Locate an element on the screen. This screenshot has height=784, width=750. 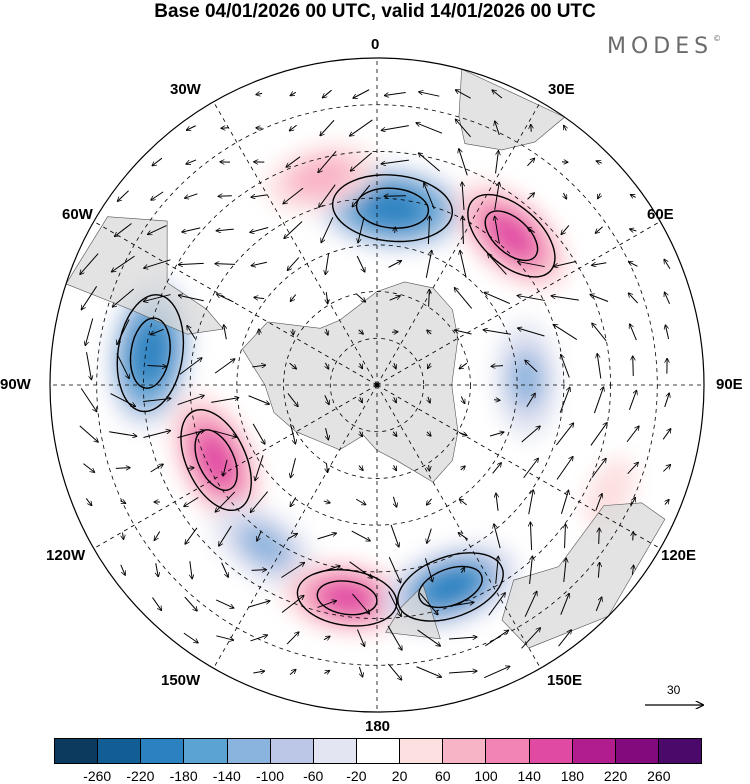
reference-vector-label: 30 is located at coordinates (673, 690).